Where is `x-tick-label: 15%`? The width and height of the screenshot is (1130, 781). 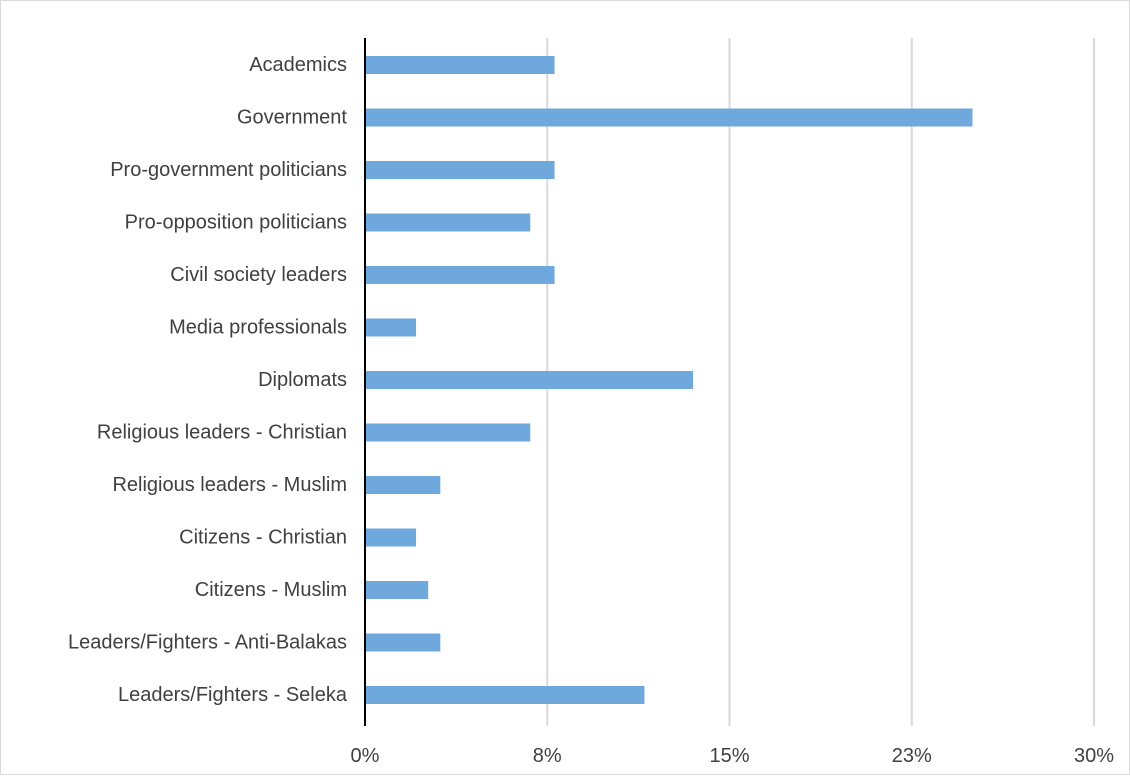
x-tick-label: 15% is located at coordinates (729, 756).